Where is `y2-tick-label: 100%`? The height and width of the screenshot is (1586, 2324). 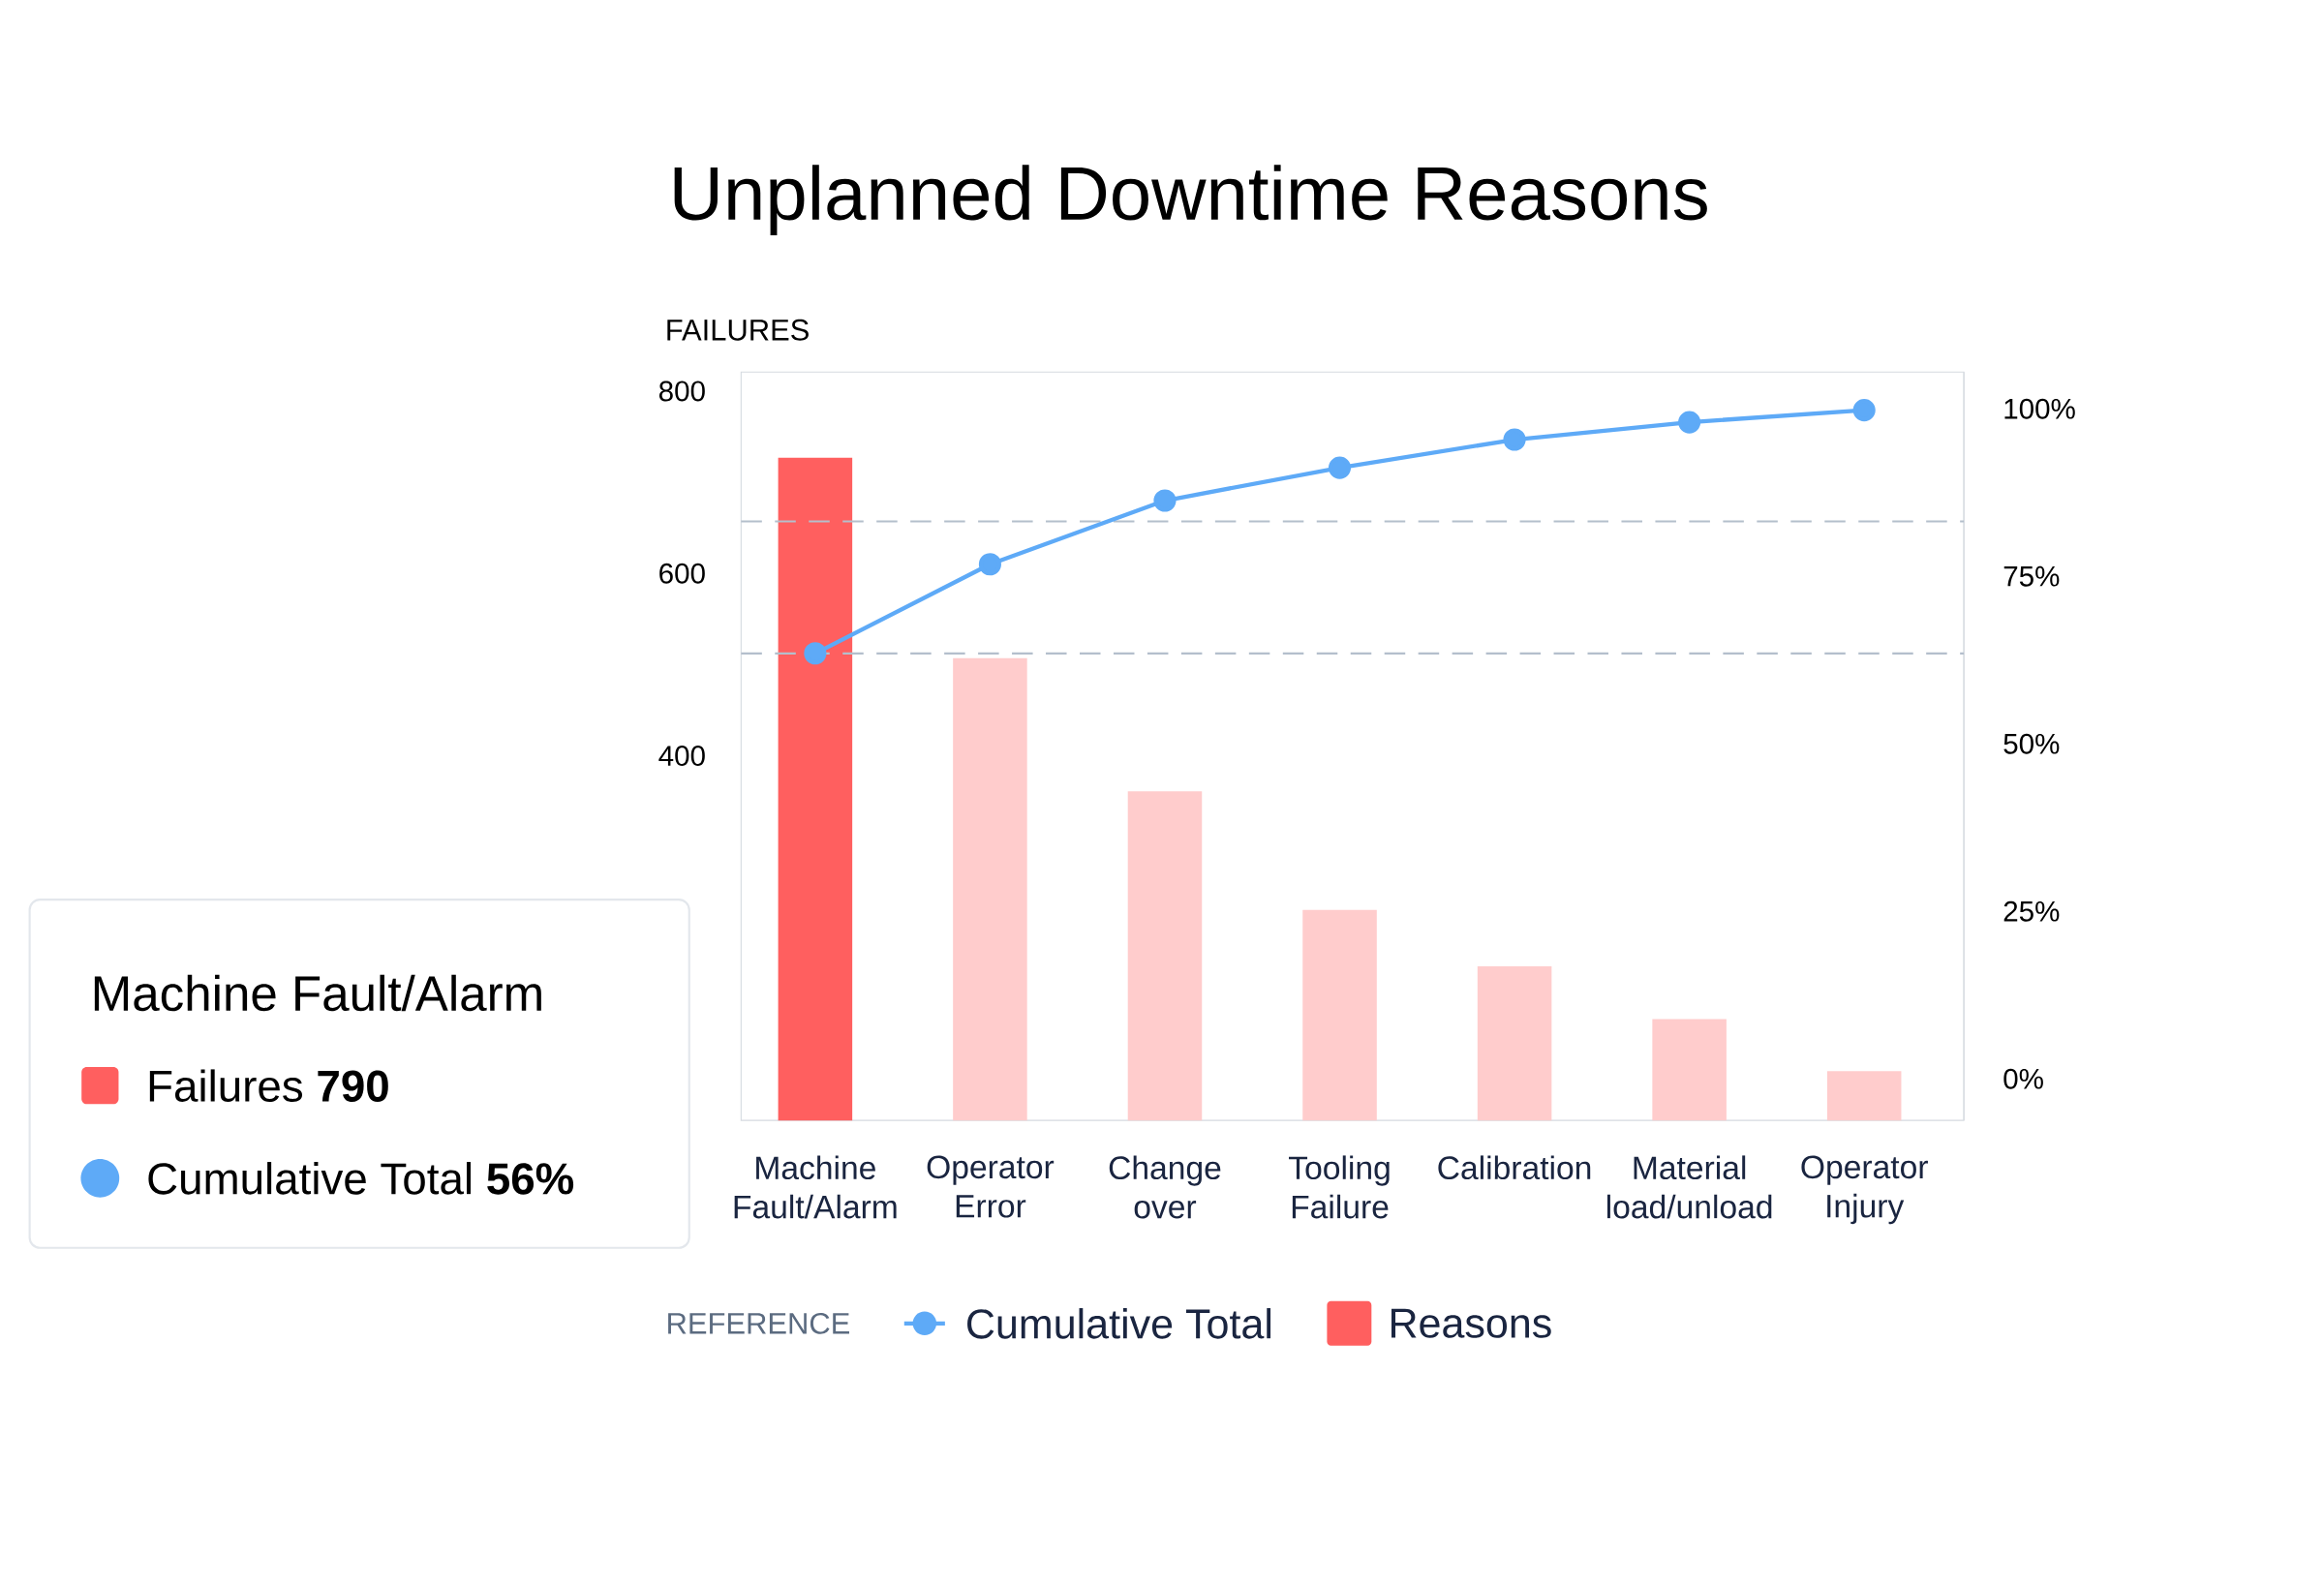 y2-tick-label: 100% is located at coordinates (2040, 408).